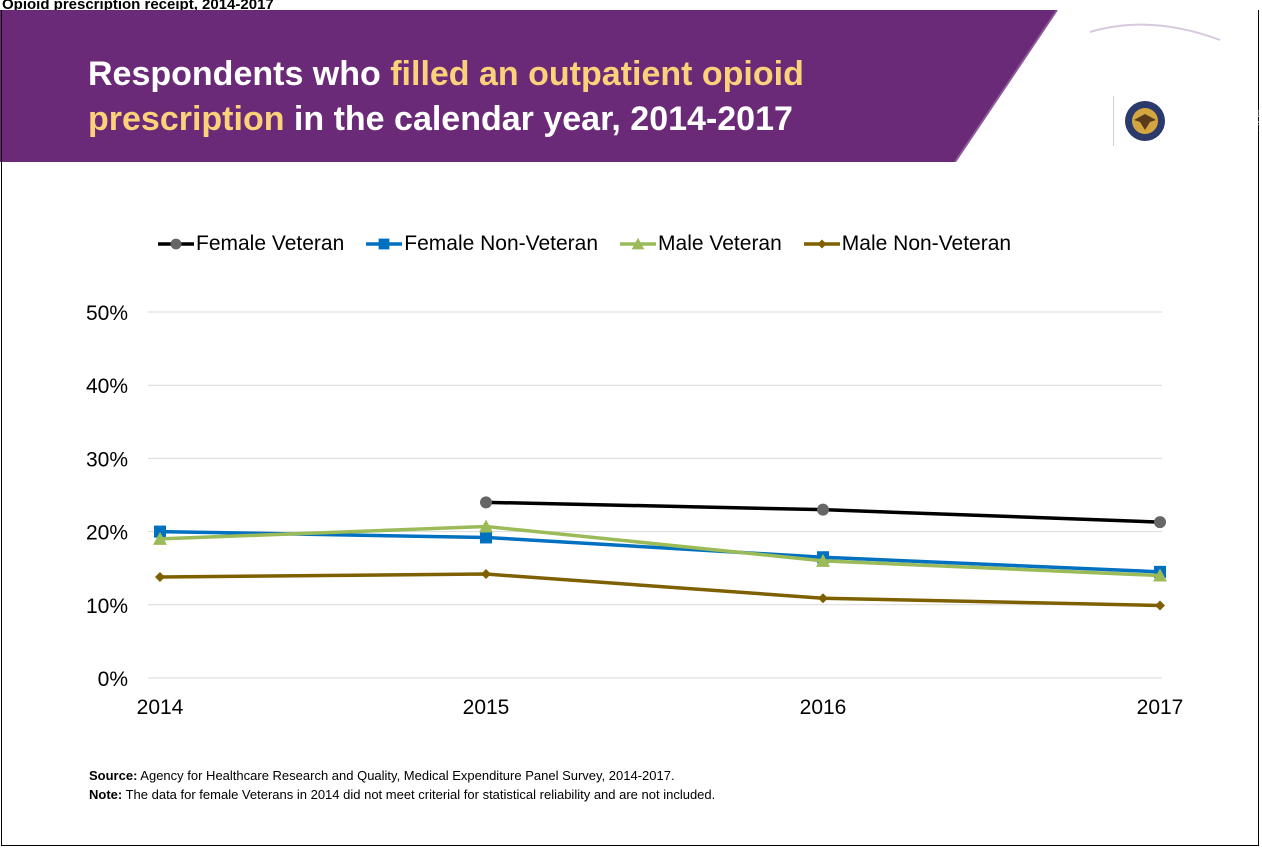  I want to click on series-female-veteran, so click(823, 512).